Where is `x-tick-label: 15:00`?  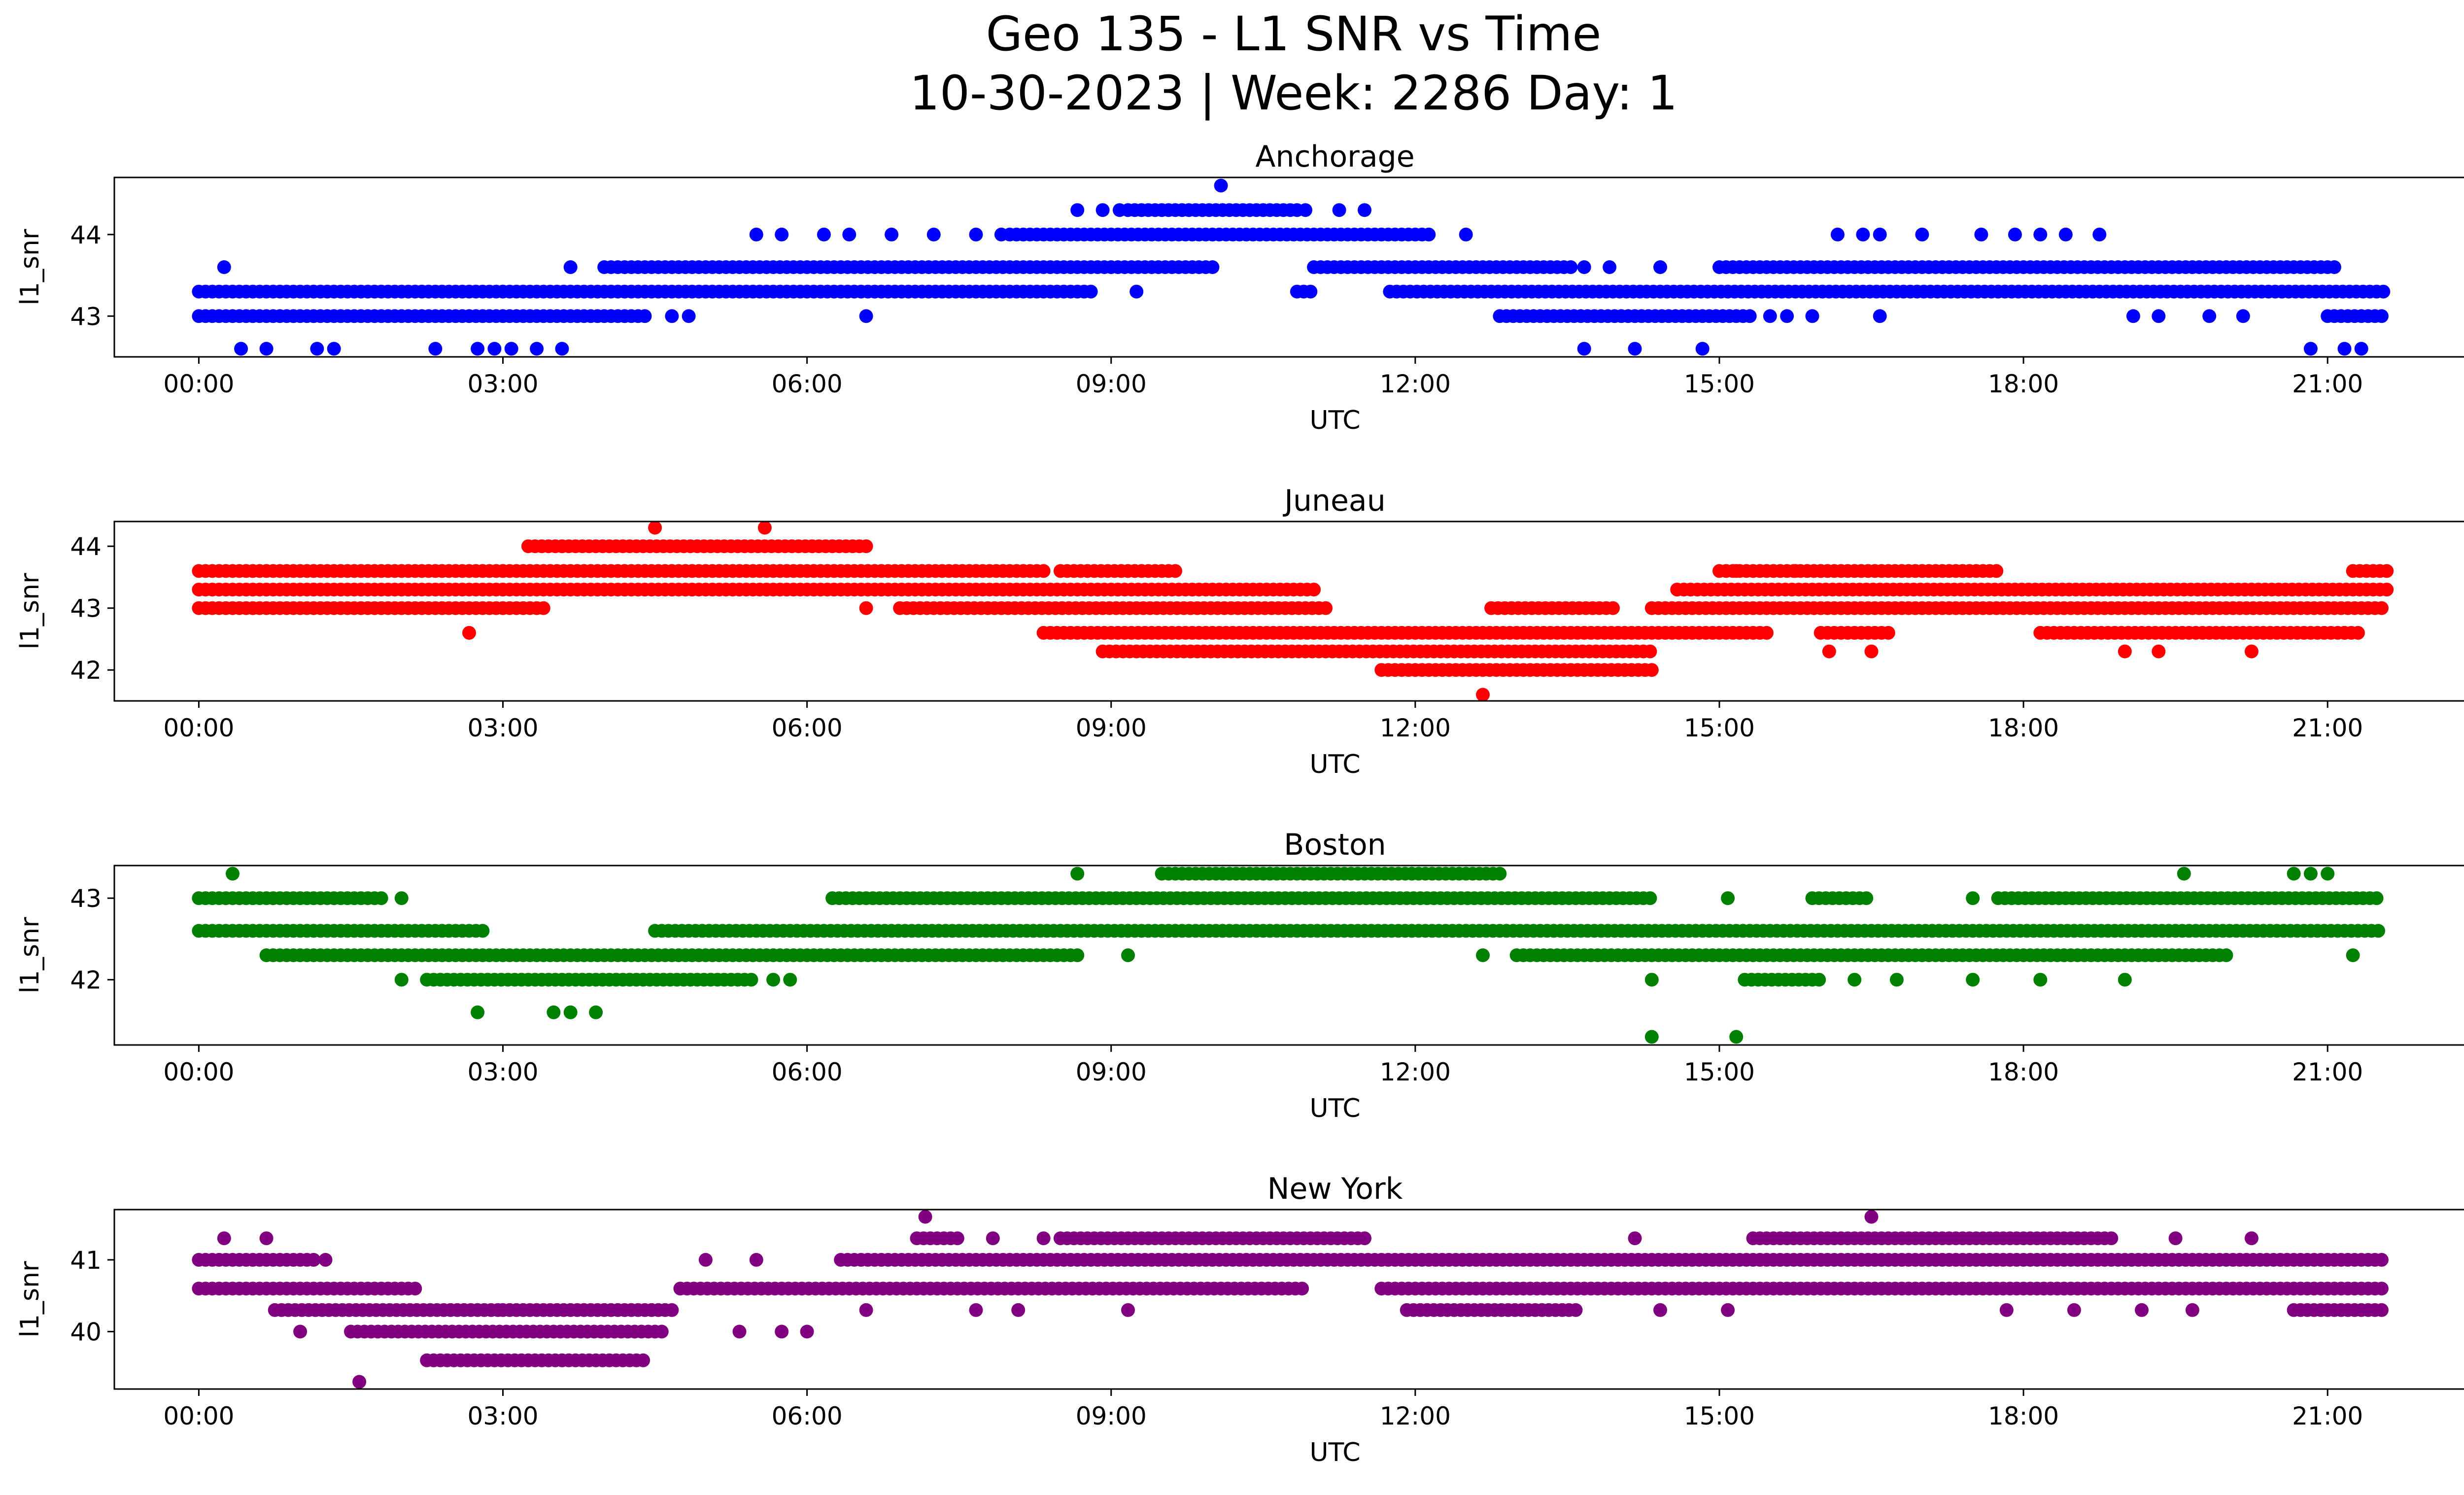 x-tick-label: 15:00 is located at coordinates (1719, 728).